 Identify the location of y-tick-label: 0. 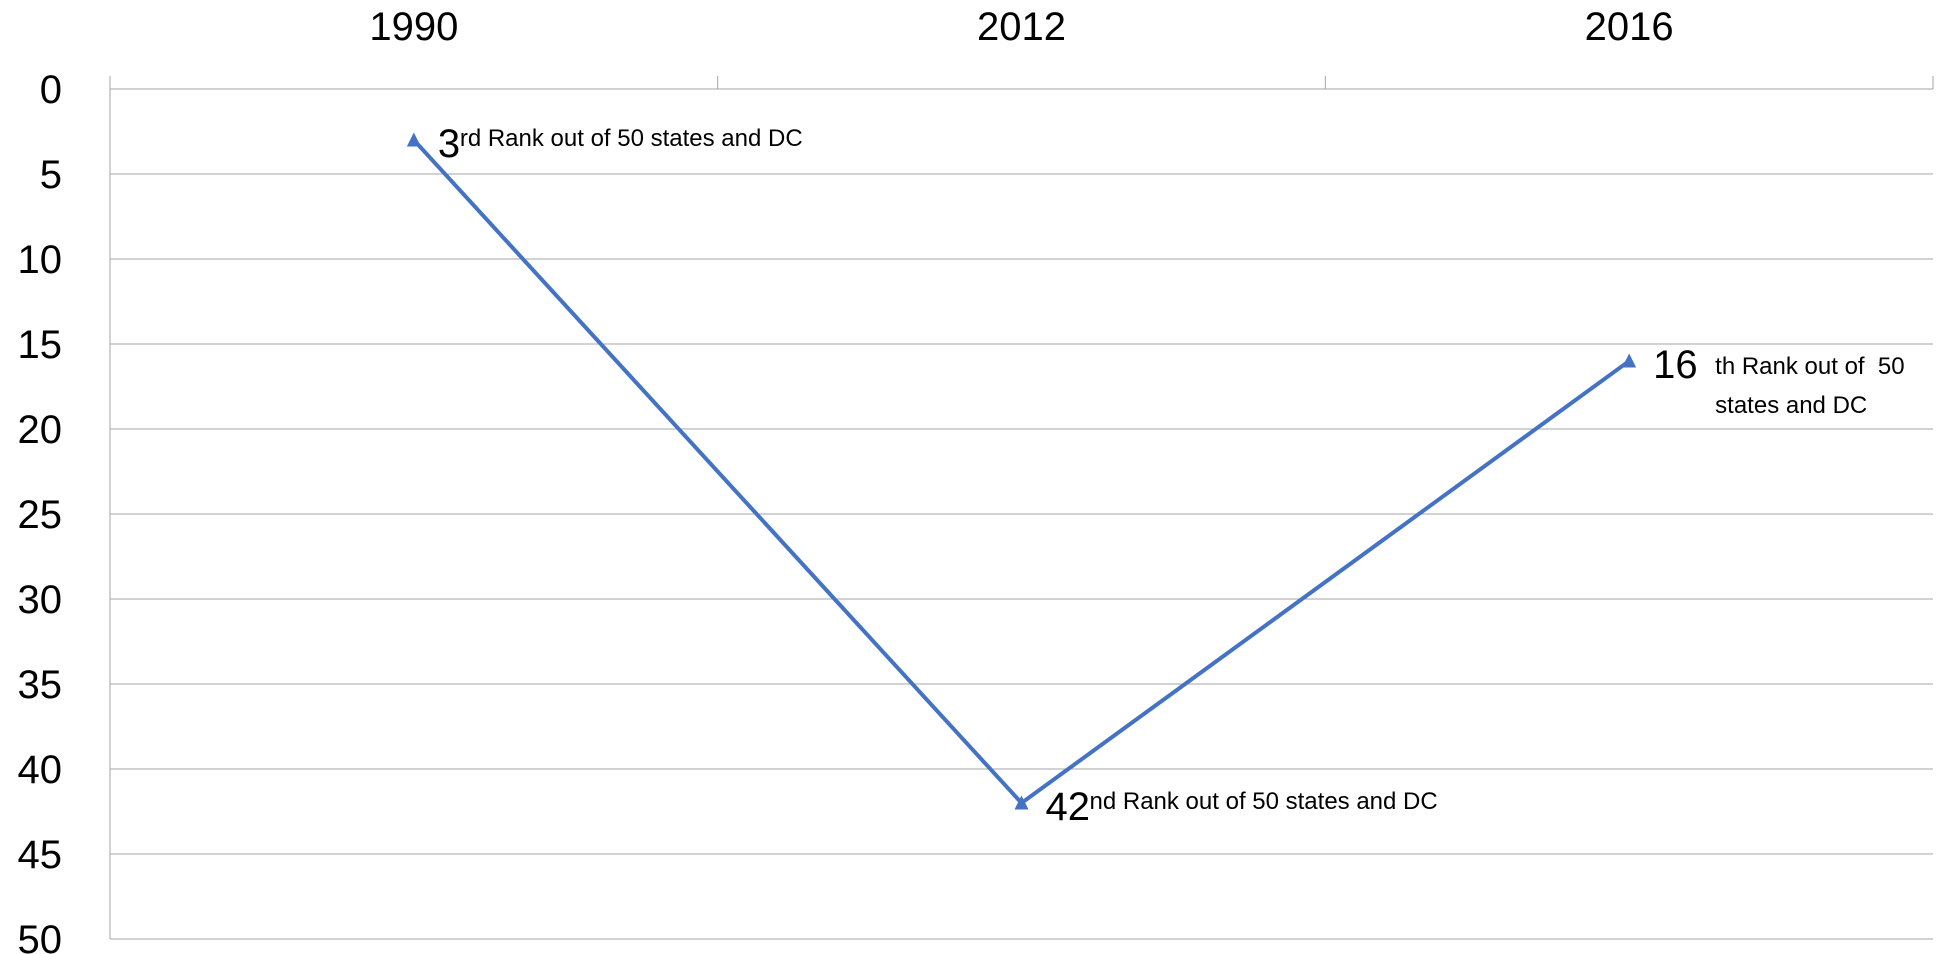
(51, 90).